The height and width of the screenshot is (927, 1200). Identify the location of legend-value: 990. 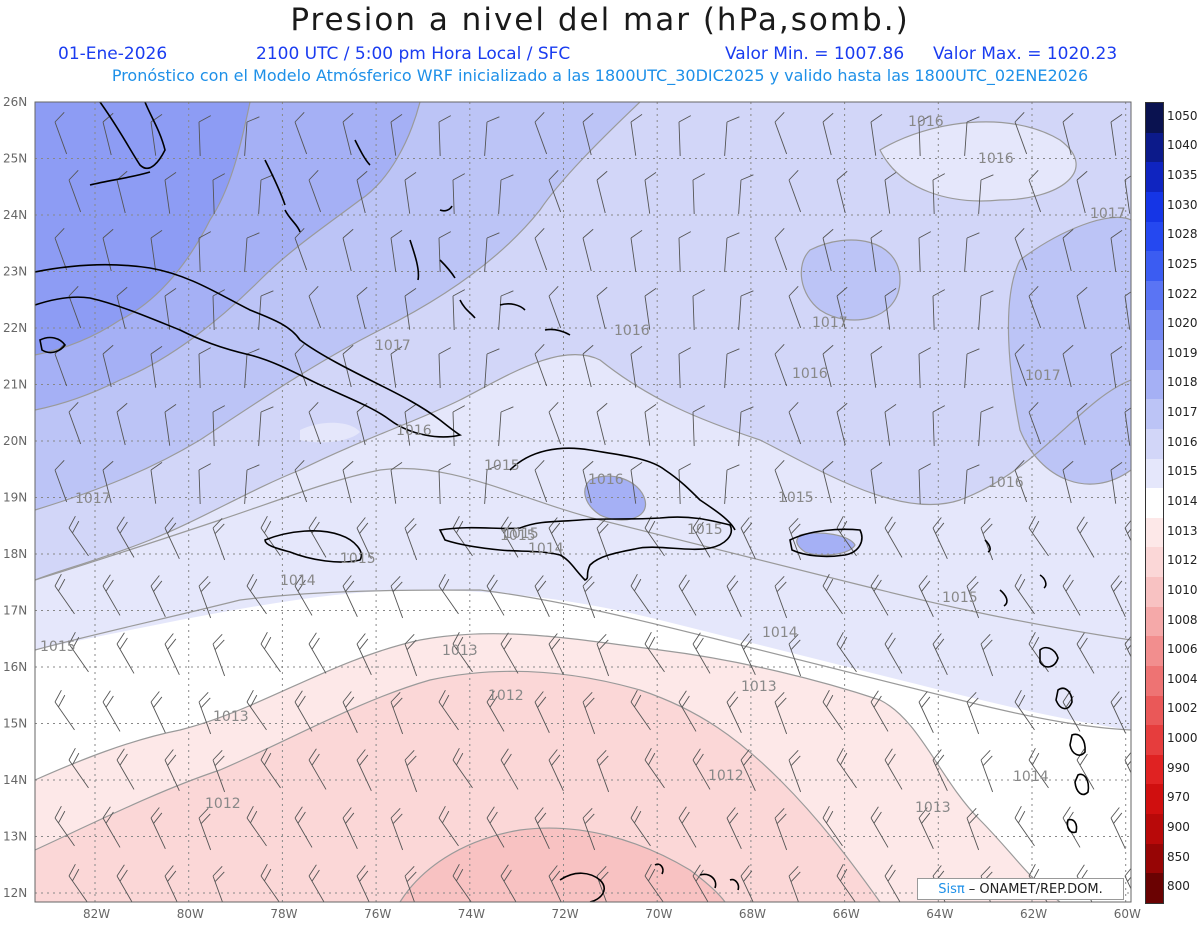
(1178, 767).